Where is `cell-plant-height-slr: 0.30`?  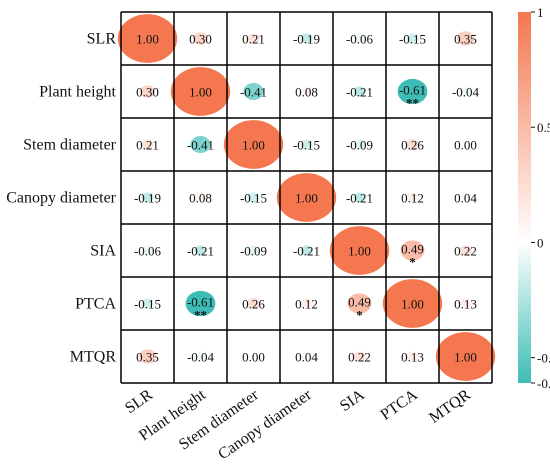 cell-plant-height-slr: 0.30 is located at coordinates (147, 92).